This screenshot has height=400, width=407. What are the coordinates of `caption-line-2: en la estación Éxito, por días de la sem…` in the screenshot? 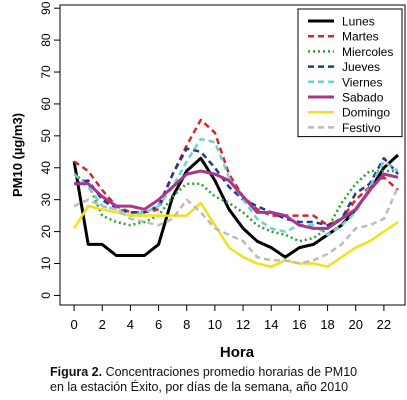 It's located at (199, 387).